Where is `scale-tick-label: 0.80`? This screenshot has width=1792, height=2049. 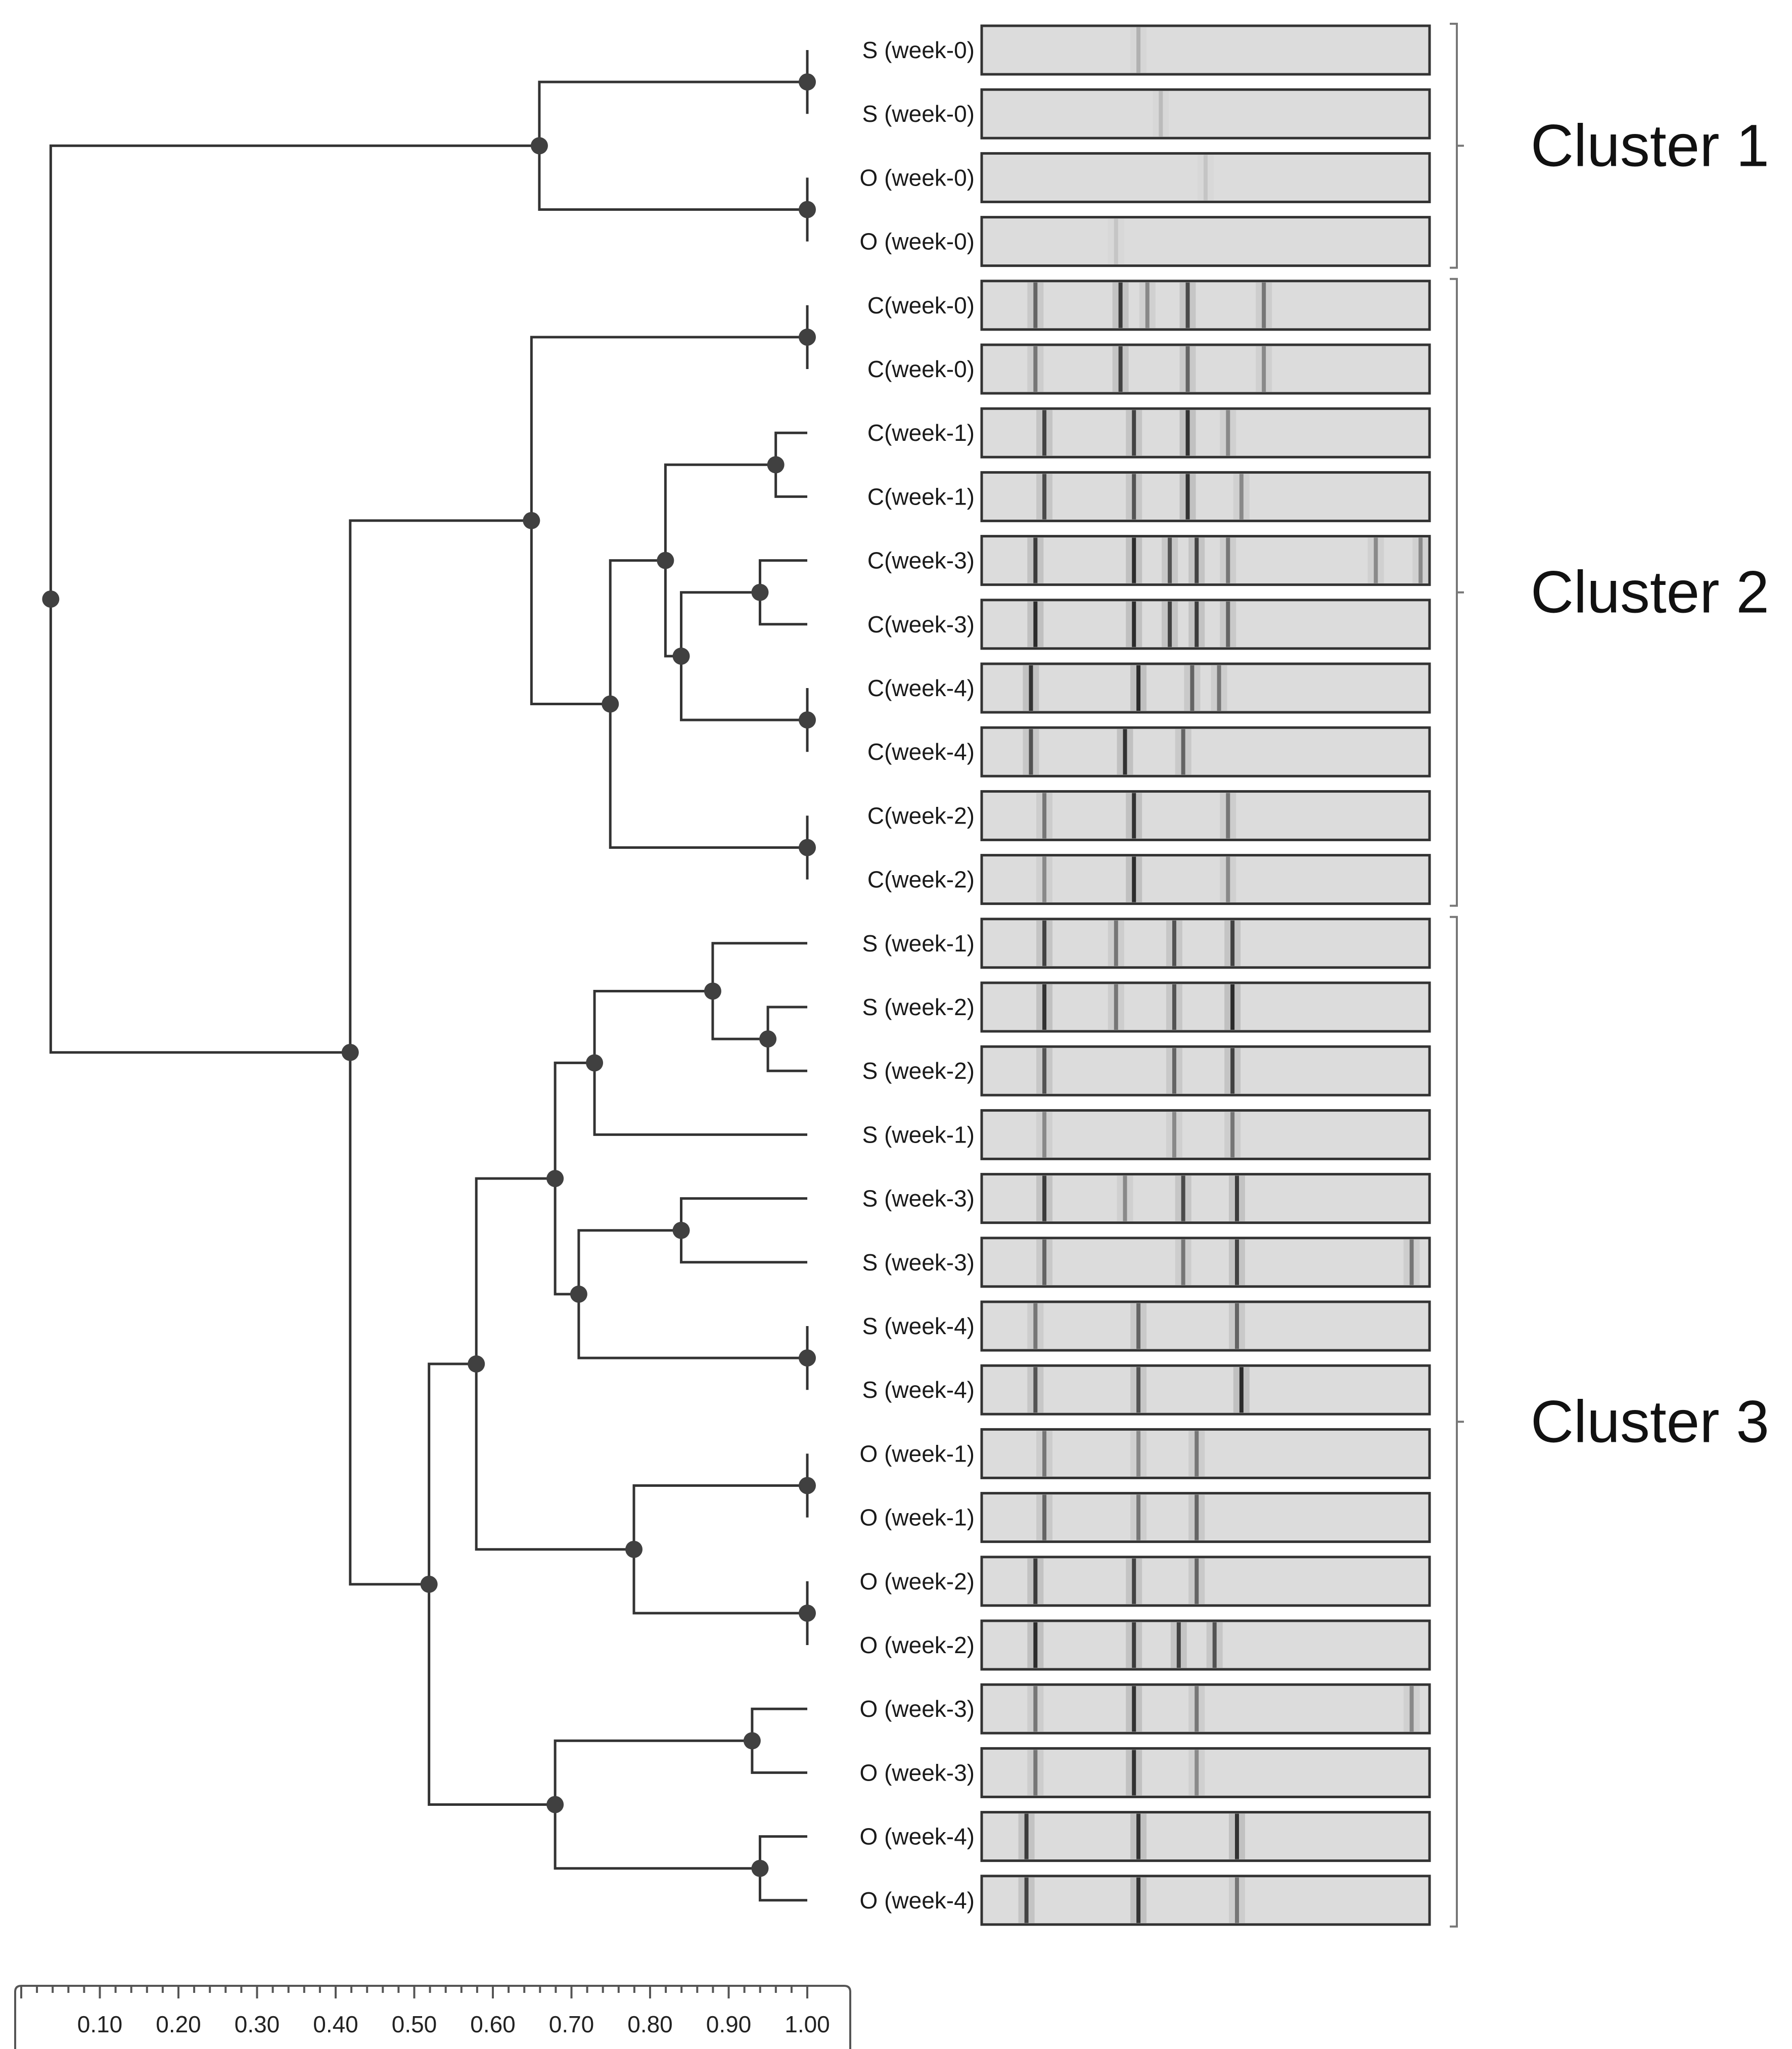
scale-tick-label: 0.80 is located at coordinates (650, 2024).